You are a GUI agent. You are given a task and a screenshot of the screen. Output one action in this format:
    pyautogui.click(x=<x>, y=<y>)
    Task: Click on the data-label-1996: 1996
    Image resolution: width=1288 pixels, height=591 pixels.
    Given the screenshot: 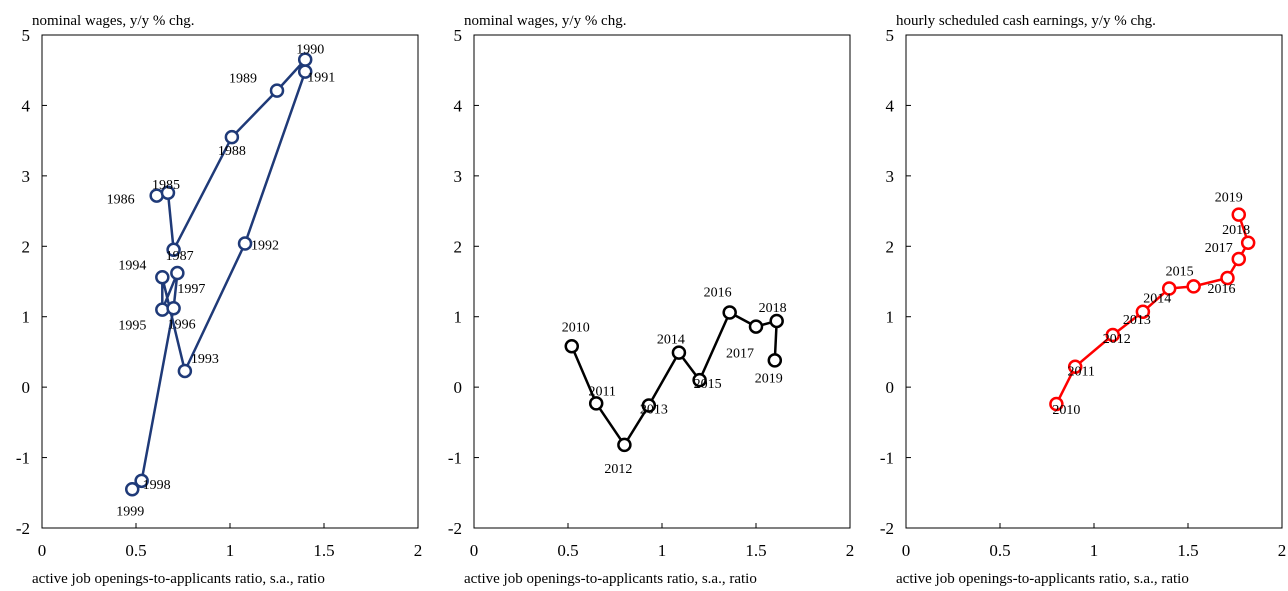 What is the action you would take?
    pyautogui.click(x=182, y=324)
    